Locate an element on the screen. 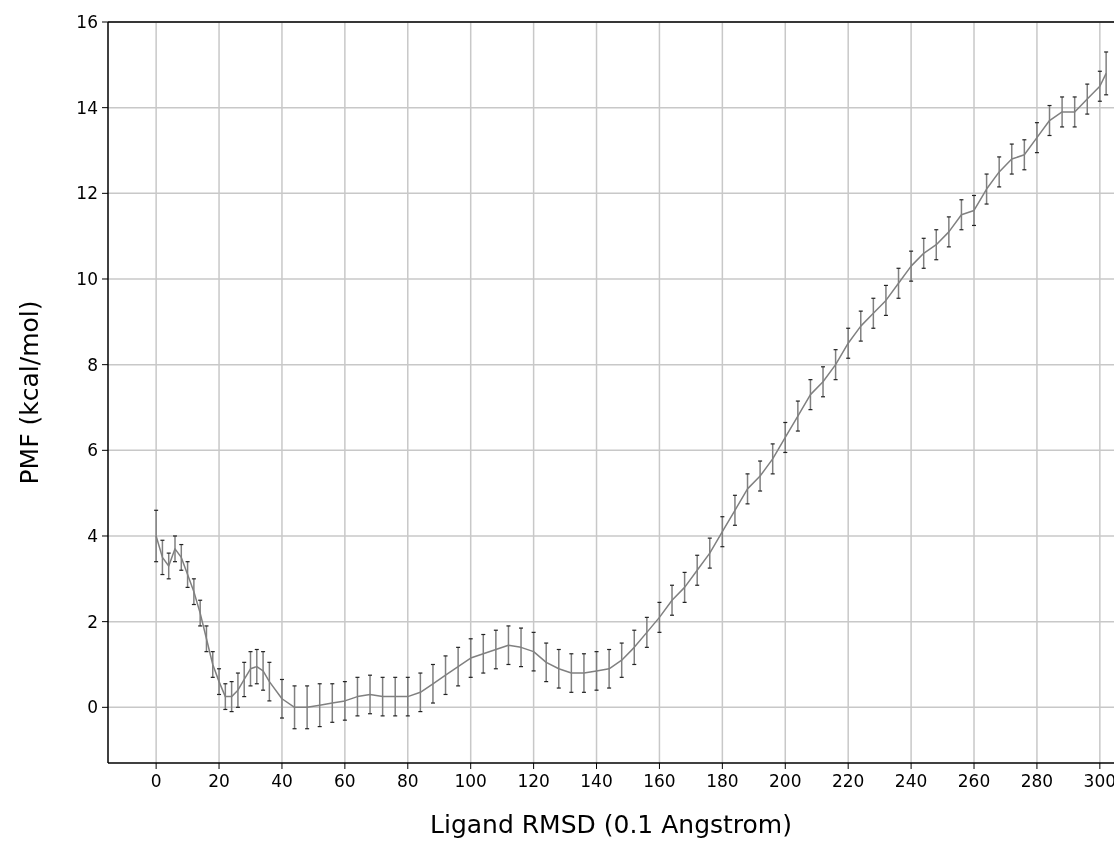  x-tick-label: 100 is located at coordinates (470, 781).